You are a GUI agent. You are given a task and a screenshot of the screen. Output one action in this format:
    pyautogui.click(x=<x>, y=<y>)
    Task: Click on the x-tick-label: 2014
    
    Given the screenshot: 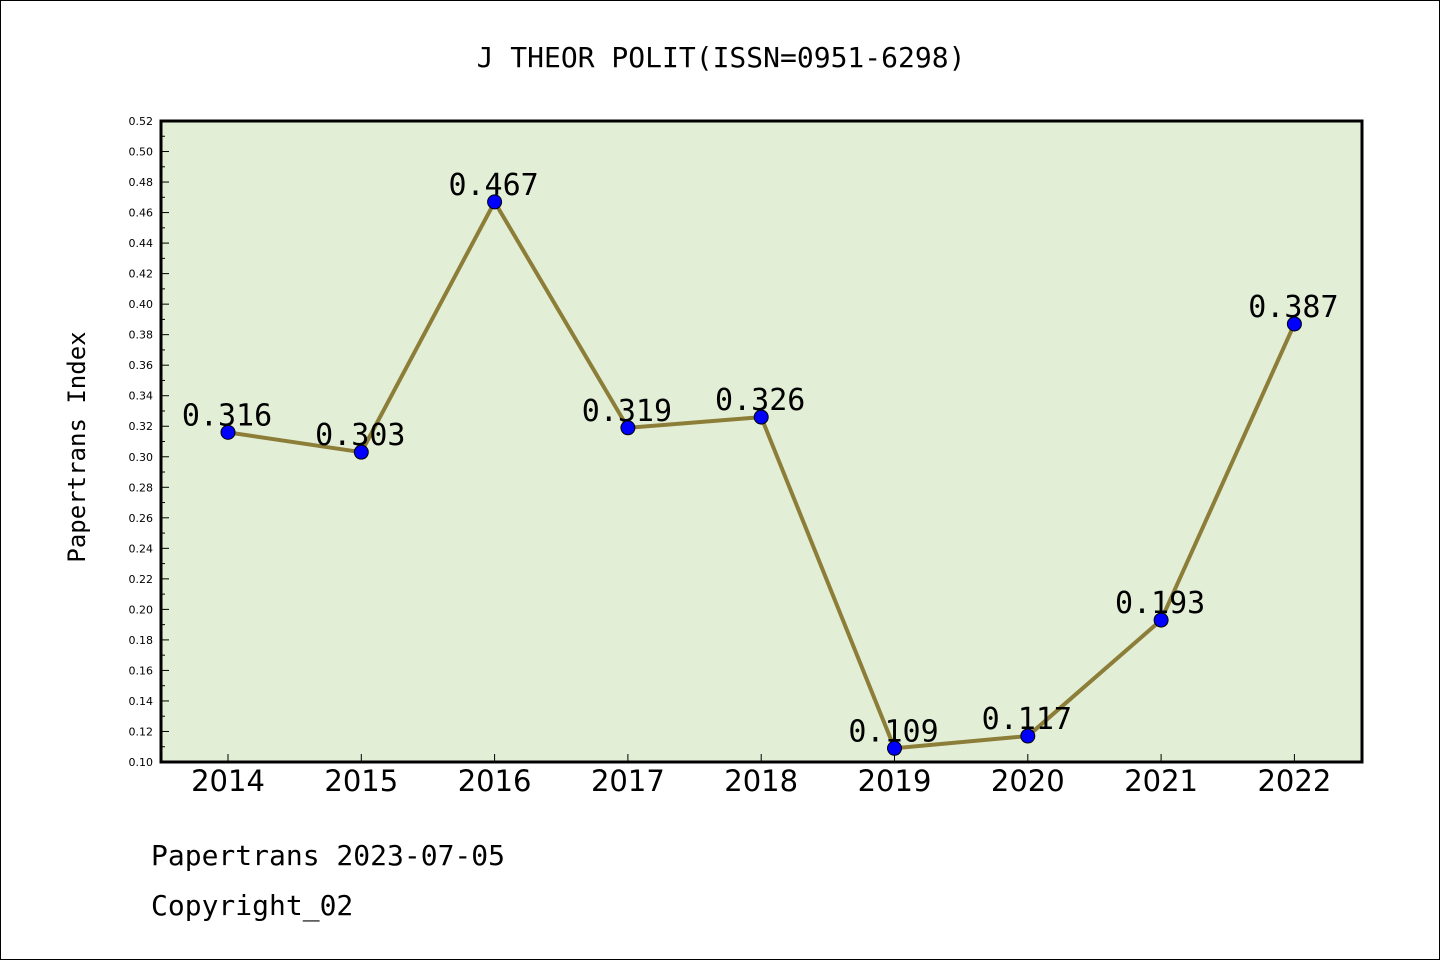 What is the action you would take?
    pyautogui.click(x=228, y=781)
    